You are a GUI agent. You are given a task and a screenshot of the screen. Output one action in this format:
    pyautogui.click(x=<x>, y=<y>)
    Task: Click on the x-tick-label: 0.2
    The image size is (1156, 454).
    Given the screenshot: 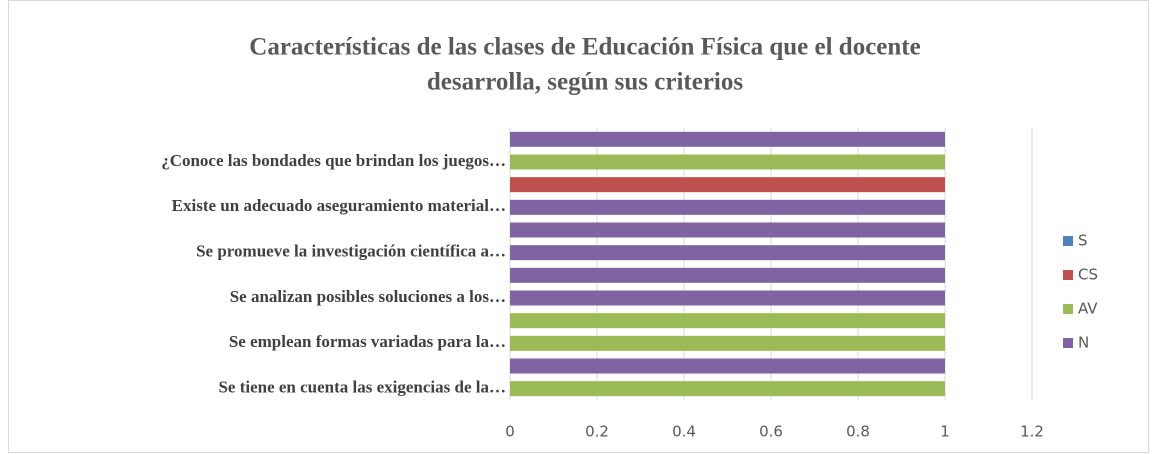 What is the action you would take?
    pyautogui.click(x=597, y=432)
    